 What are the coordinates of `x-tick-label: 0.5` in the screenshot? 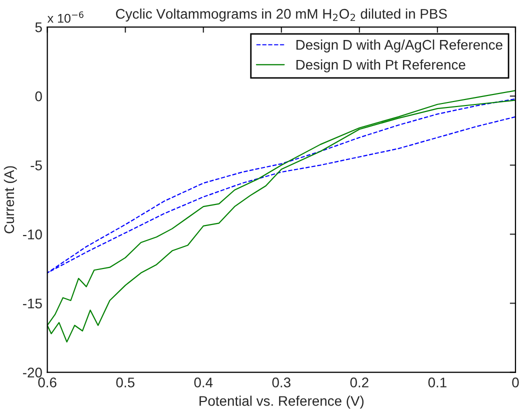 It's located at (125, 383).